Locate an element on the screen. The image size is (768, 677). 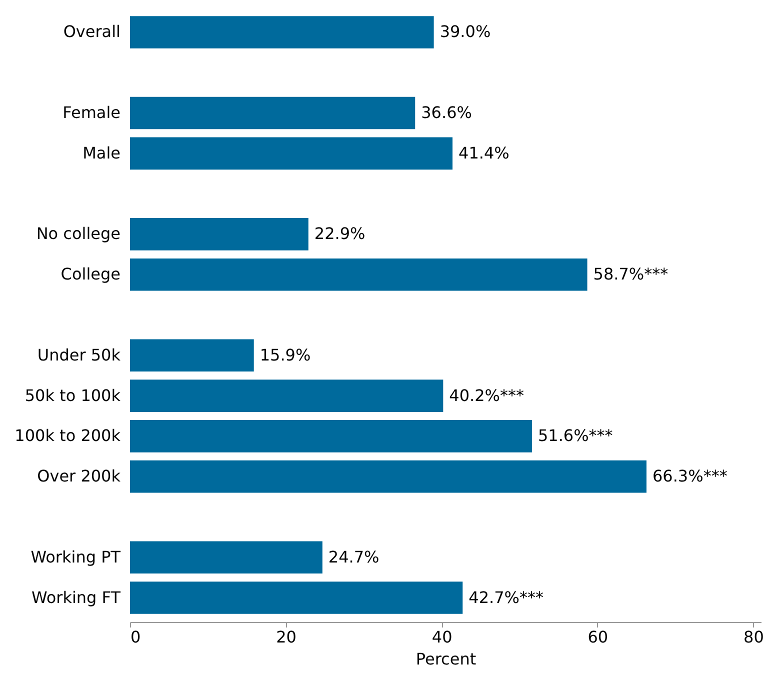
data-label: 36.6% is located at coordinates (446, 112).